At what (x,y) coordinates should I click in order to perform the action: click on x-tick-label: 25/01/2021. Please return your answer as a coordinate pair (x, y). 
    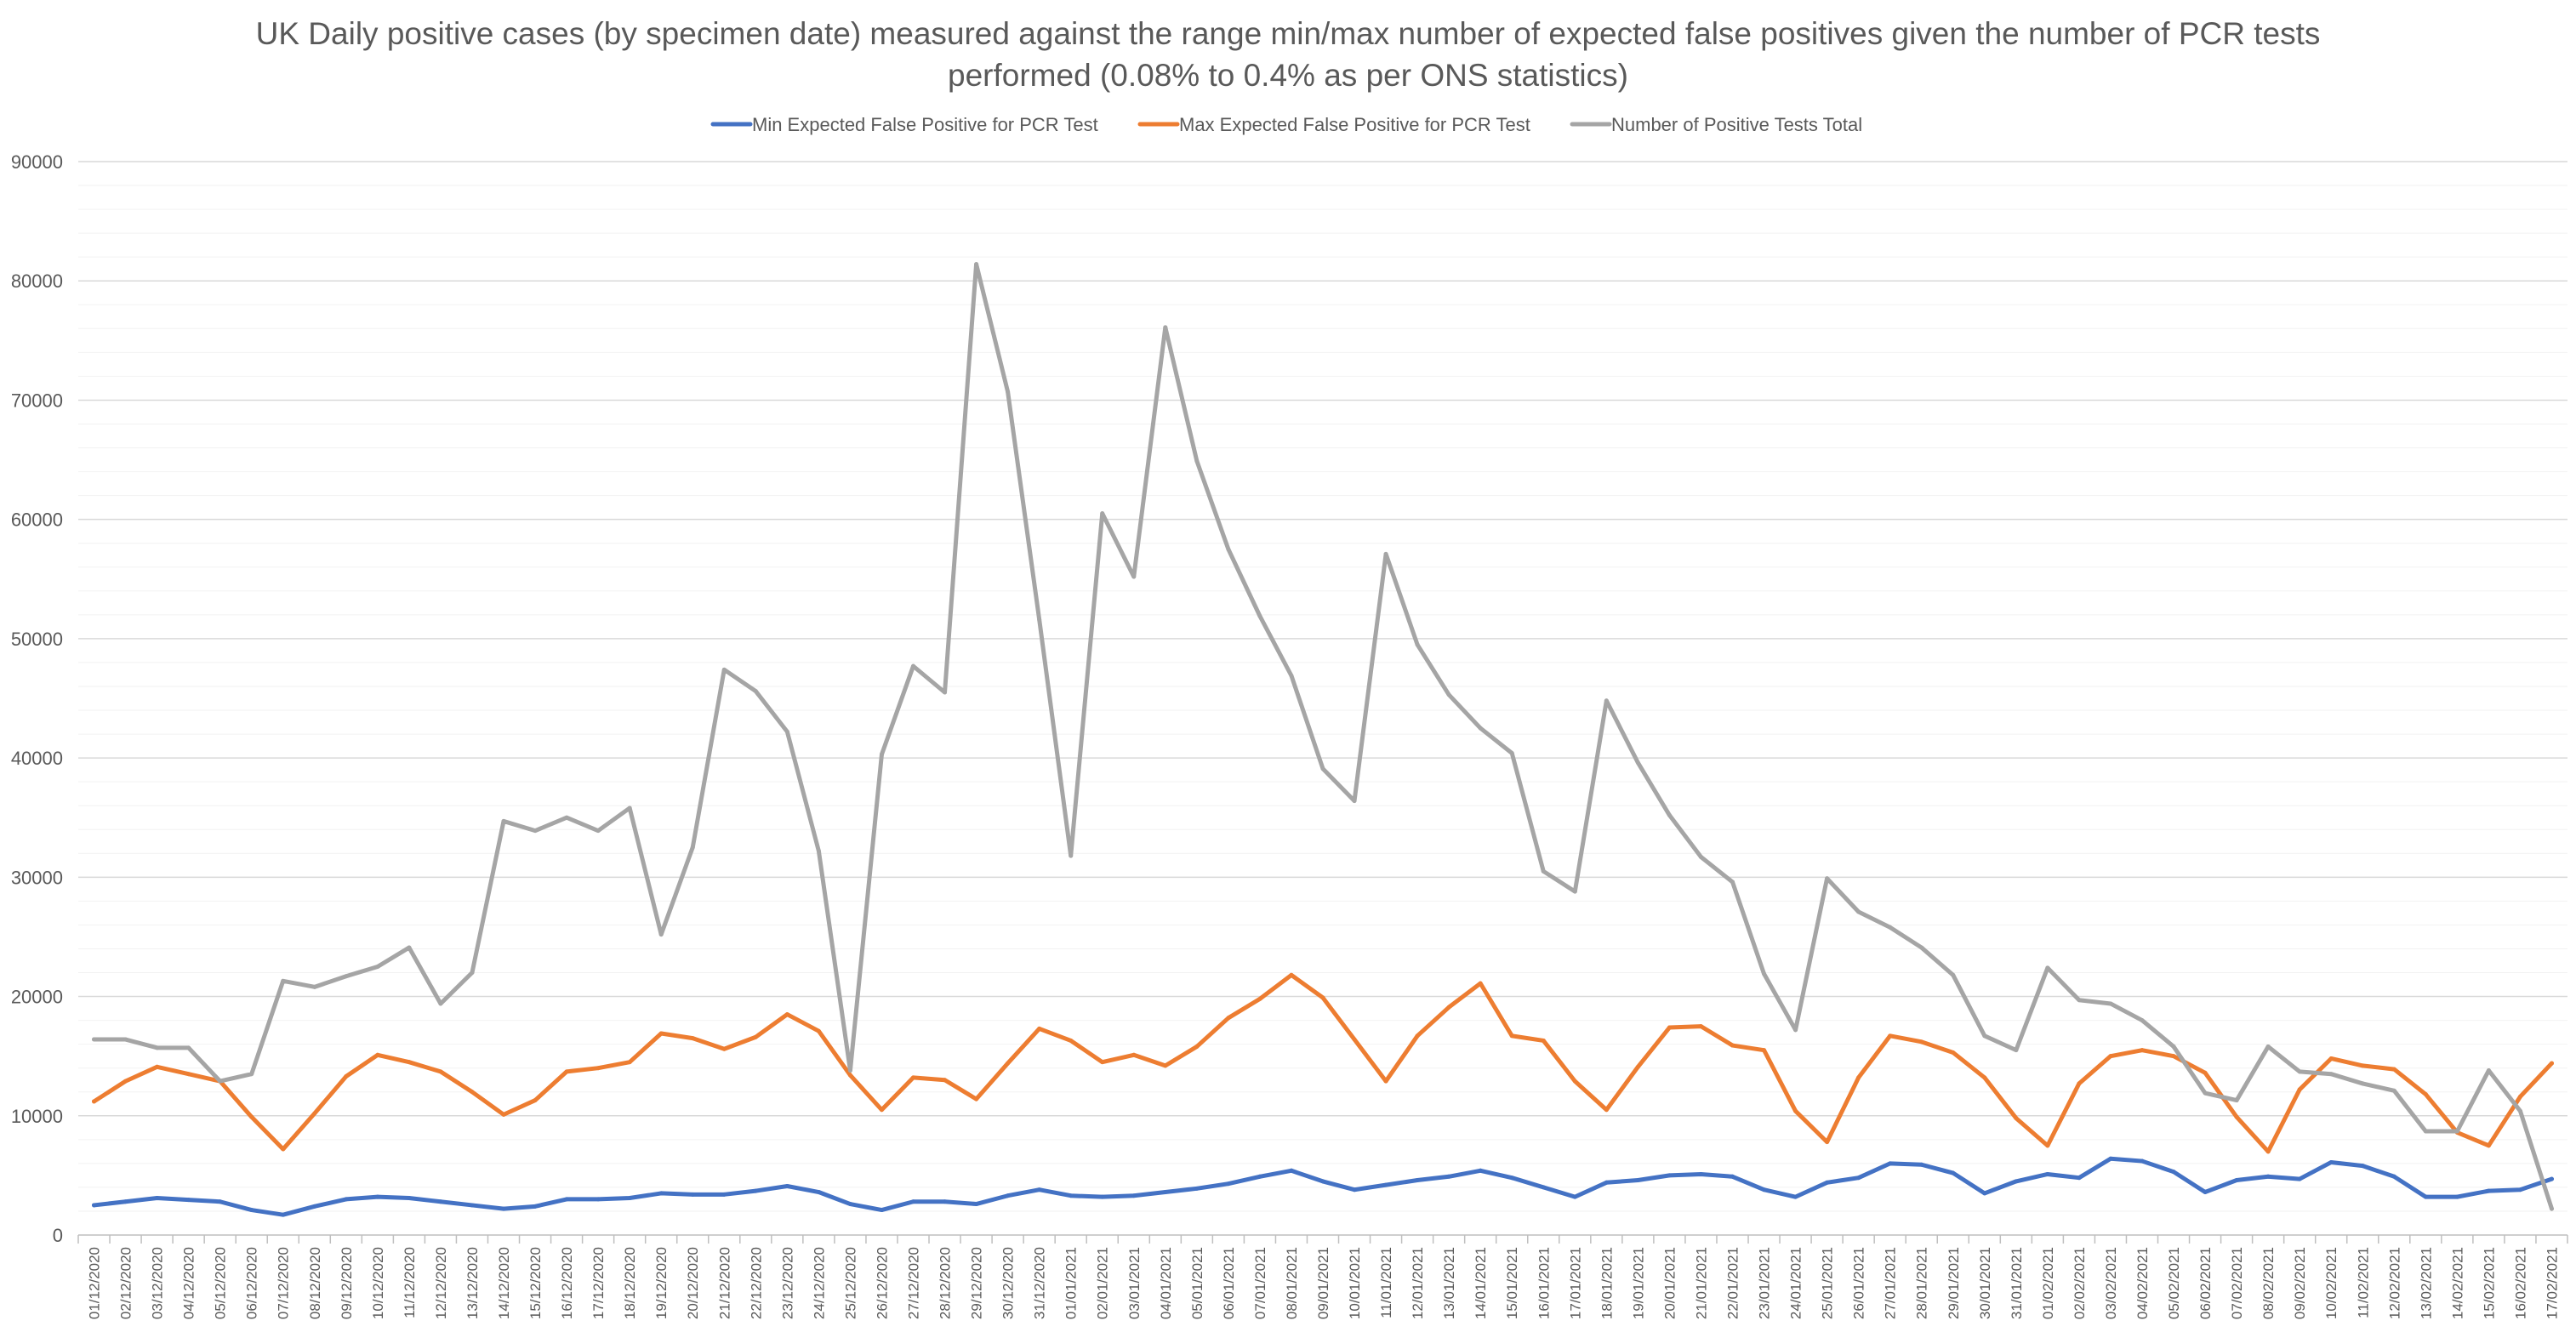
    Looking at the image, I should click on (1828, 1283).